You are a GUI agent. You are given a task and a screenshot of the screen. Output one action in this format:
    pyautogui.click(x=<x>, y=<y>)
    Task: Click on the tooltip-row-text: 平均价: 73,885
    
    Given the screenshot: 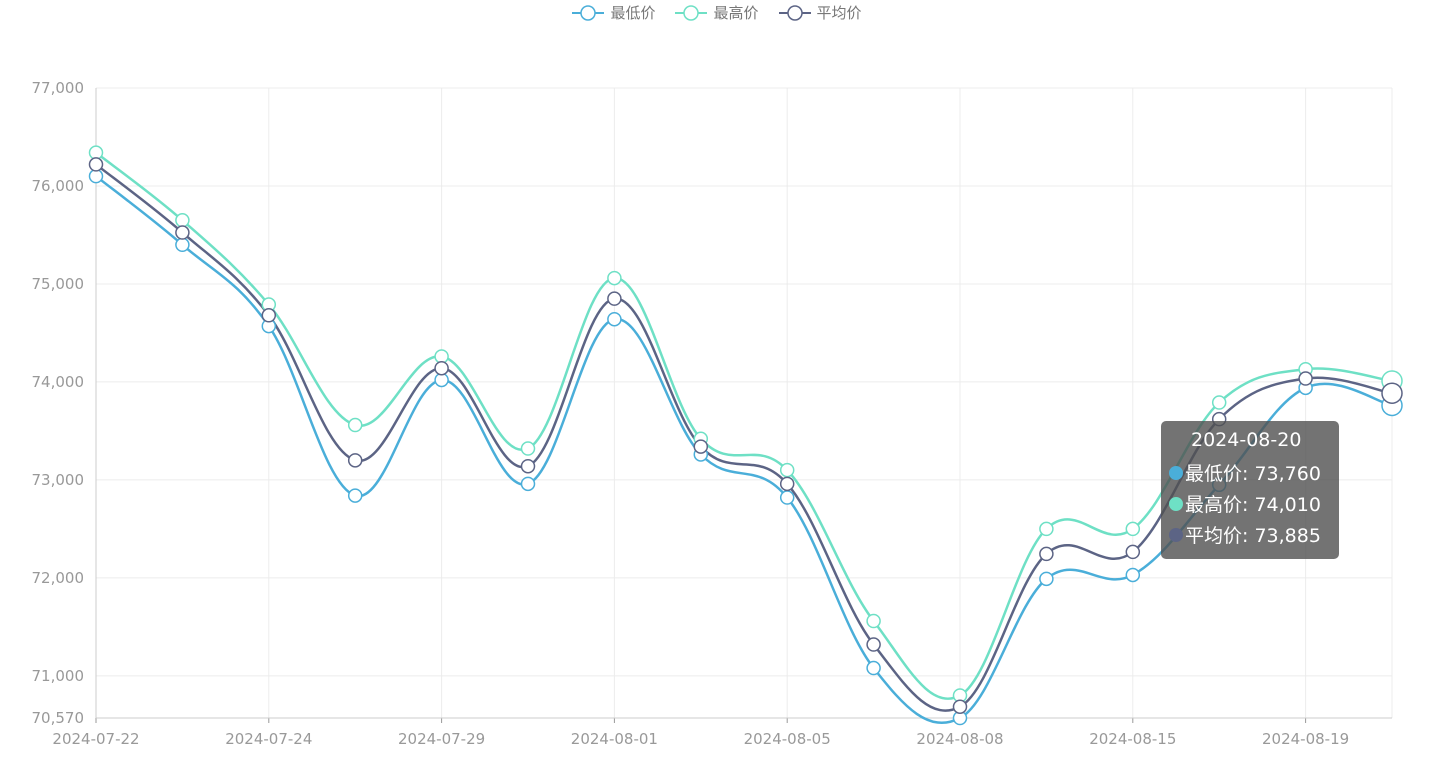 What is the action you would take?
    pyautogui.click(x=1253, y=536)
    